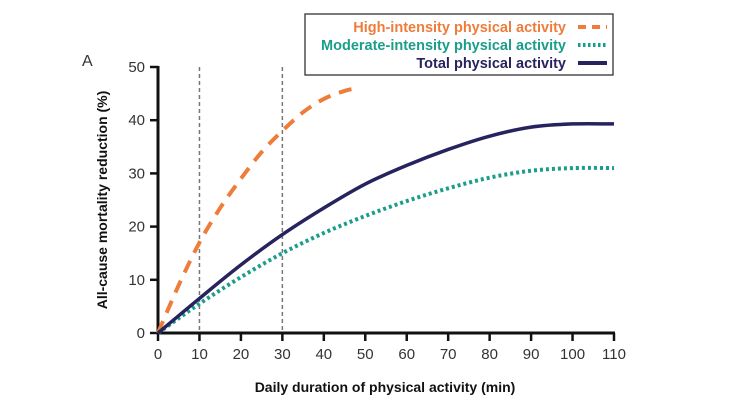 This screenshot has width=730, height=411. I want to click on y-tick-label: 50, so click(136, 67).